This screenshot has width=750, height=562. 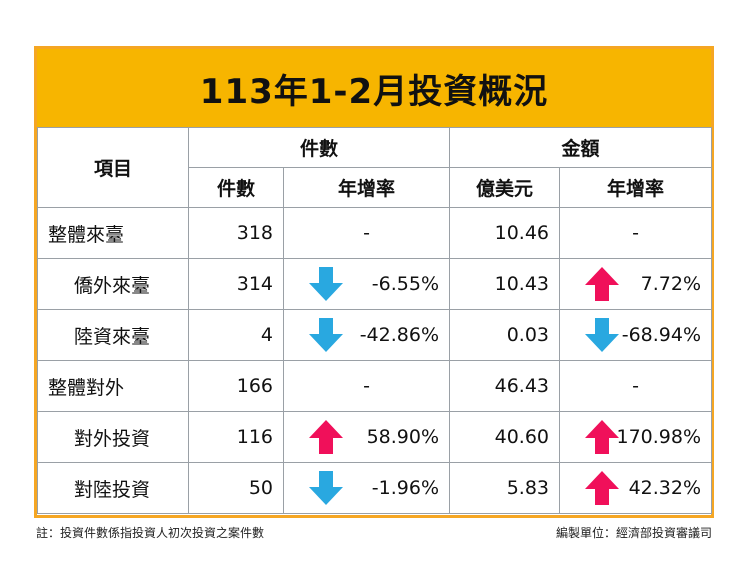 What do you see at coordinates (366, 187) in the screenshot?
I see `header-count-growth: 年增率` at bounding box center [366, 187].